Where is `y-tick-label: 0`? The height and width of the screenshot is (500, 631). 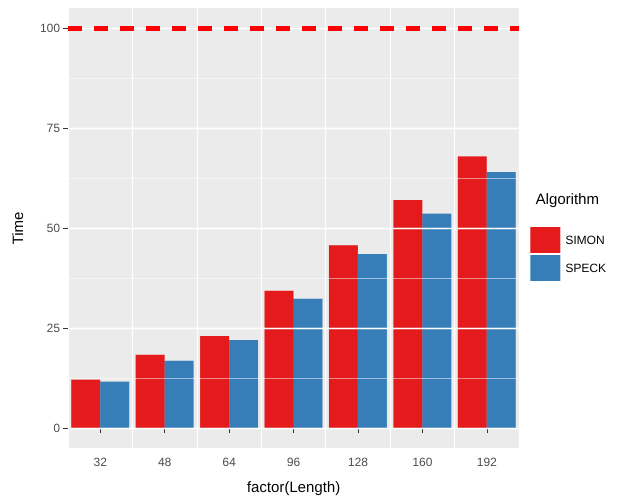 y-tick-label: 0 is located at coordinates (56, 428).